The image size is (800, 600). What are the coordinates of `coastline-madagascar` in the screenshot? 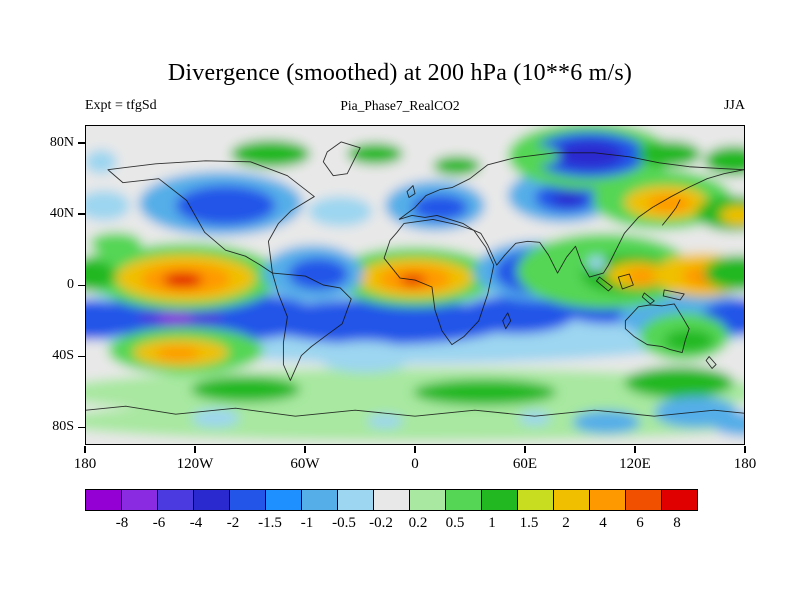 It's located at (507, 321).